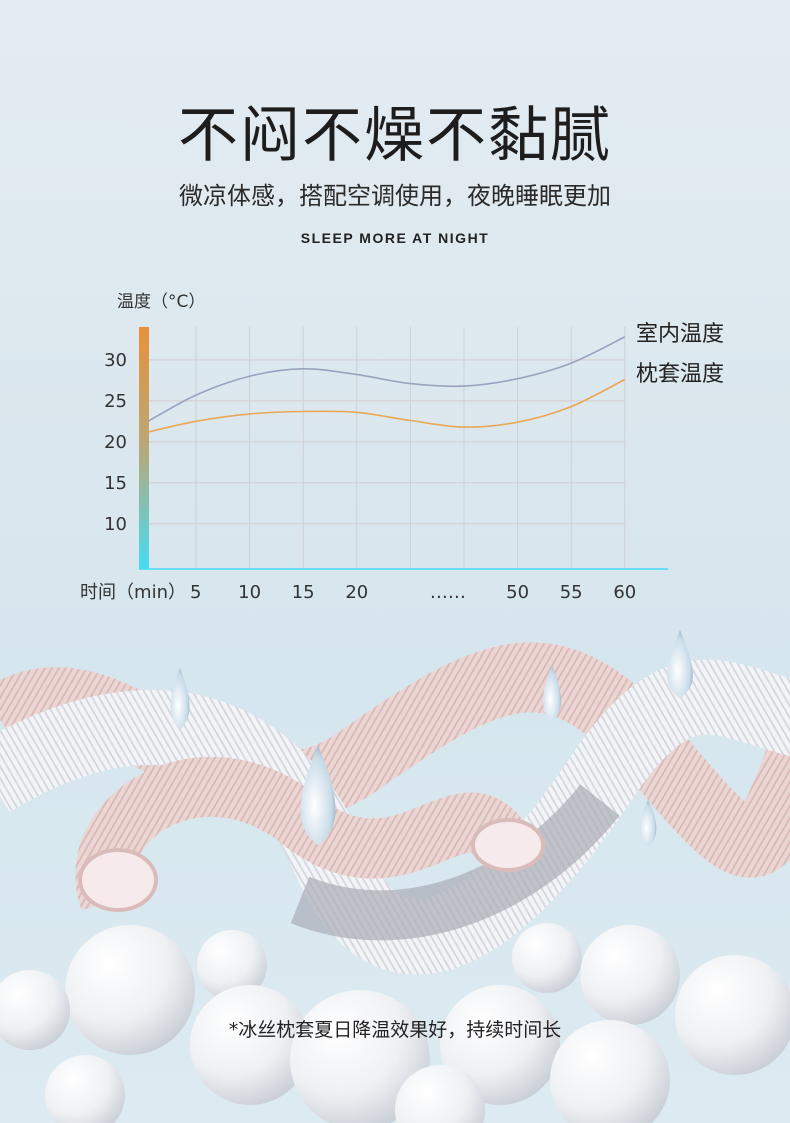 Image resolution: width=790 pixels, height=1123 pixels. Describe the element at coordinates (249, 592) in the screenshot. I see `x-tick-label: 10` at that location.